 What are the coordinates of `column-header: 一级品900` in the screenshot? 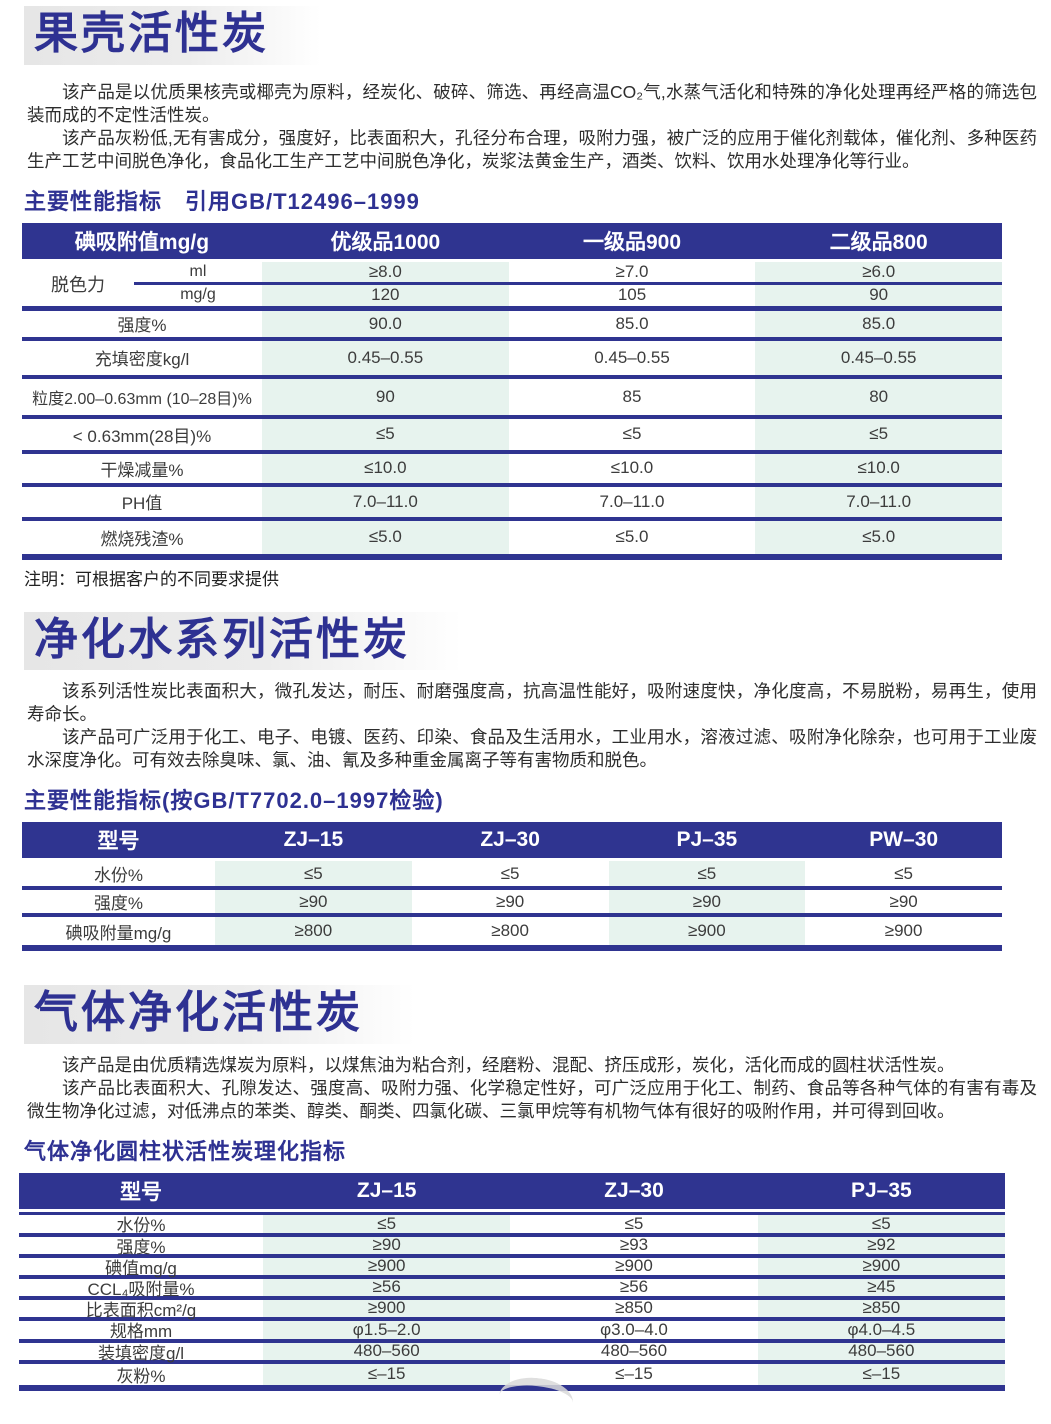 It's located at (632, 242).